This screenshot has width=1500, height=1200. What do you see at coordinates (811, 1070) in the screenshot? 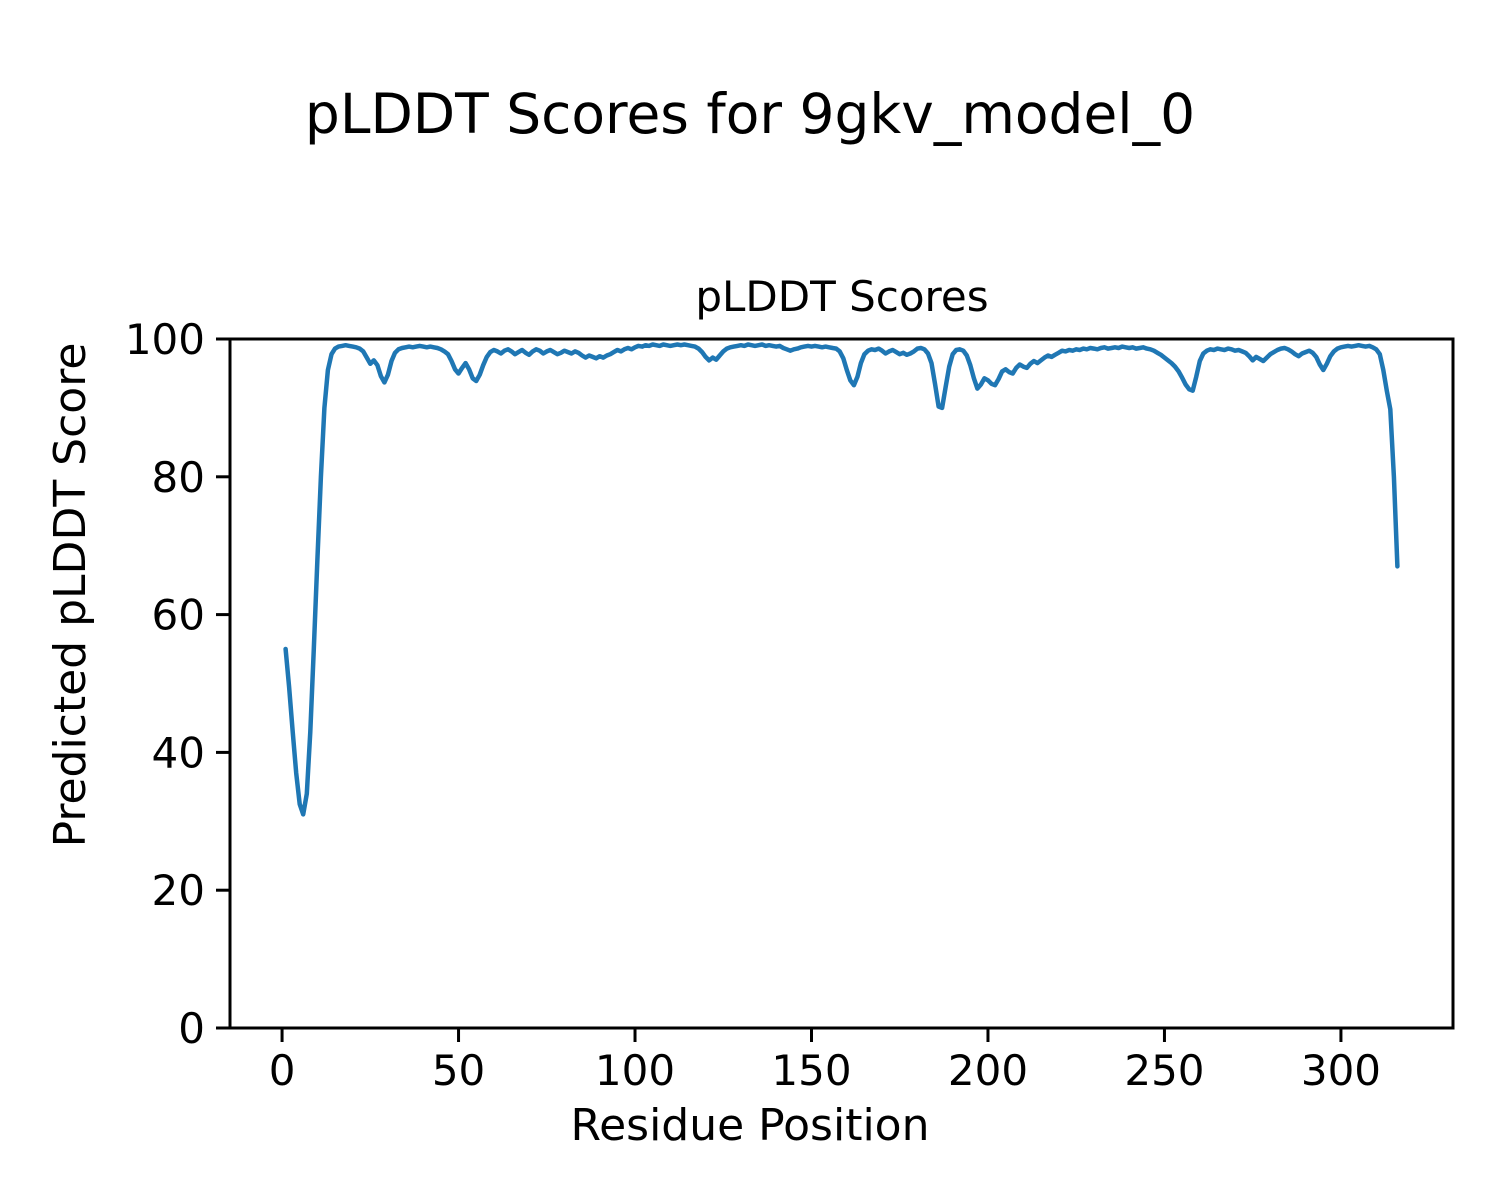
I see `x-tick-label: 150` at bounding box center [811, 1070].